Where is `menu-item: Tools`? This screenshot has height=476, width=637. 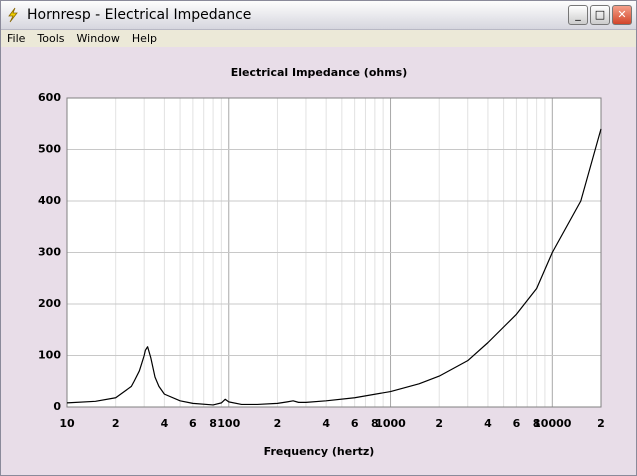 menu-item: Tools is located at coordinates (51, 38).